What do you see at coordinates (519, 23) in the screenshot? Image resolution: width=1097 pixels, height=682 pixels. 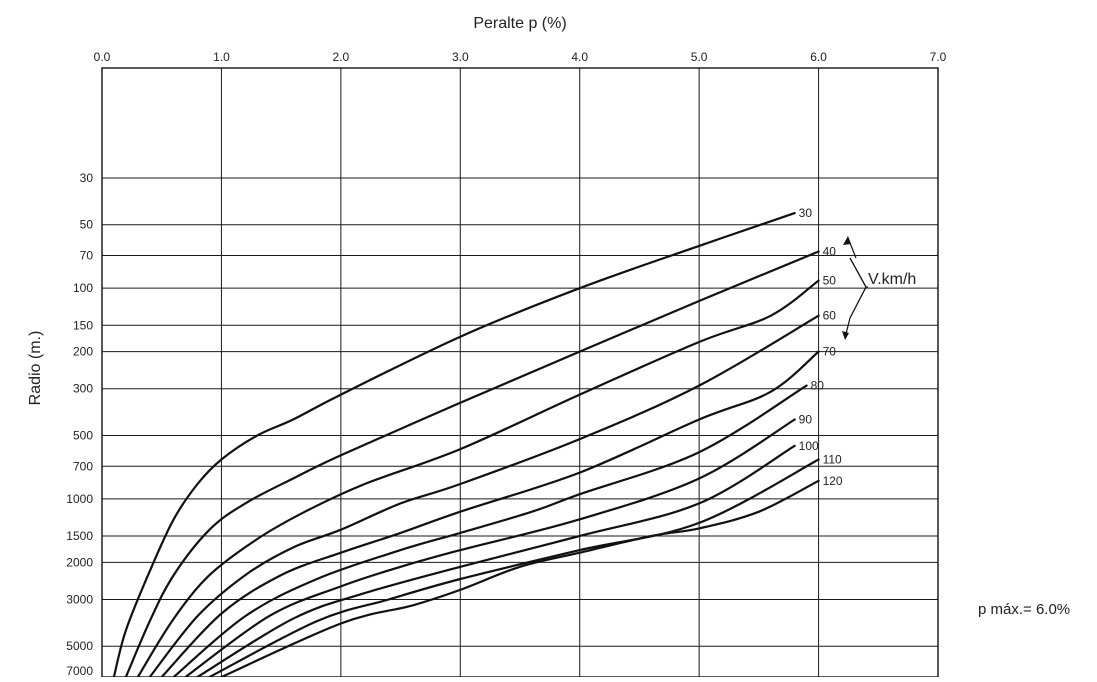 I see `x-axis-title: Peralte p (%)` at bounding box center [519, 23].